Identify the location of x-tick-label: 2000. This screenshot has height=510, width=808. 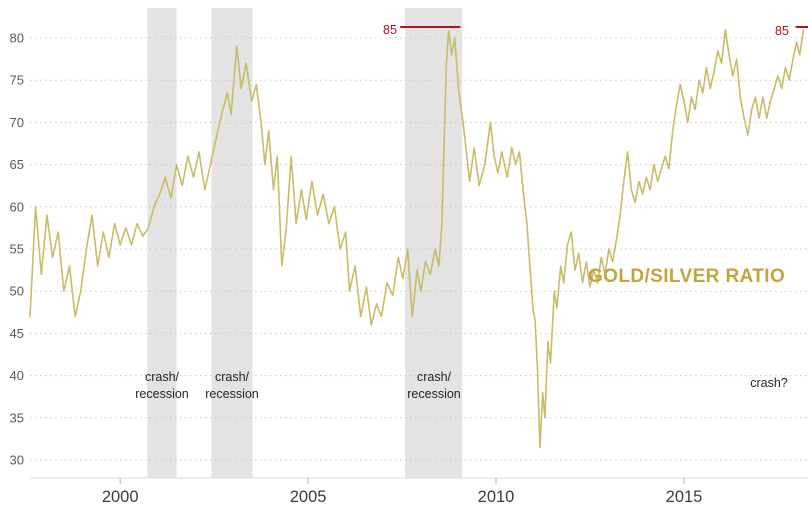
(120, 497).